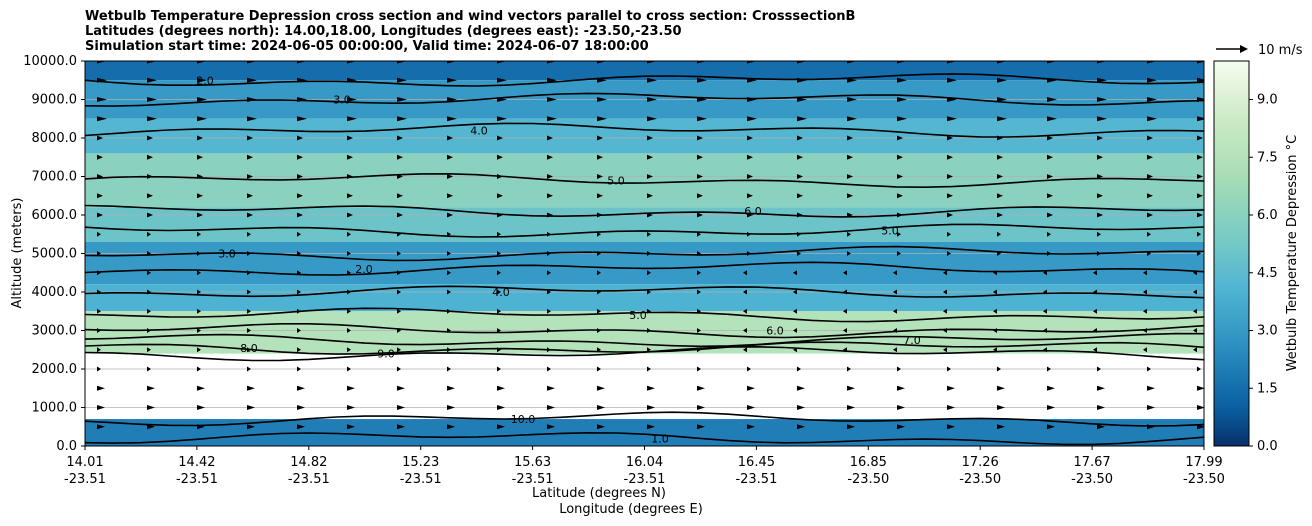 Image resolution: width=1312 pixels, height=526 pixels. What do you see at coordinates (55, 408) in the screenshot?
I see `y-tick-label: 1000.0` at bounding box center [55, 408].